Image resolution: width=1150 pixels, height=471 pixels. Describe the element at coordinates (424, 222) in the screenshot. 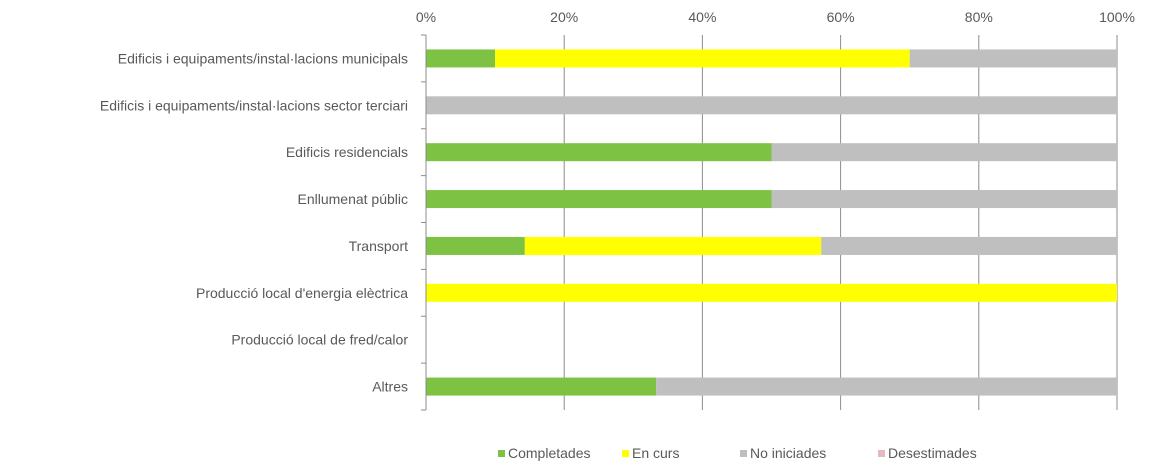

I see `category-axis` at that location.